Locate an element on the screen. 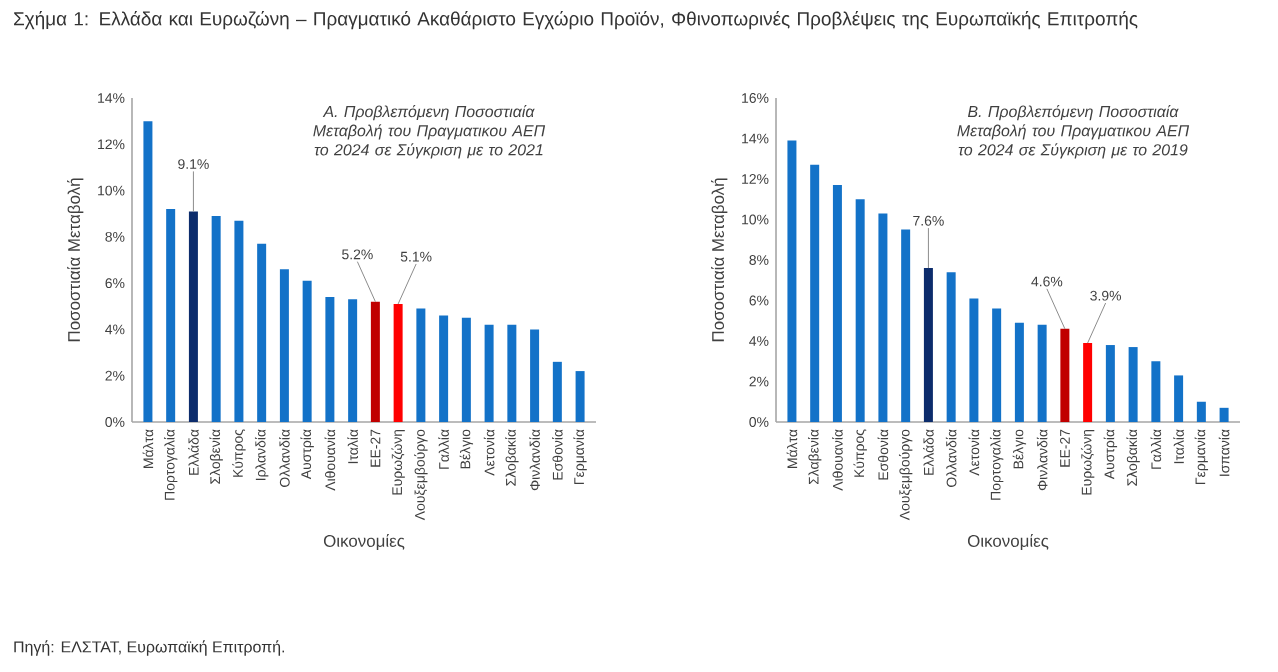 This screenshot has height=672, width=1278. text: Σχήμα 1: Ελλάδα και Ευρωζώνη – Πραγματικό Ακαθάριστο Εγχώριο Προϊόν, Φθινοπωρινές Προβλέψεις της Ευρωπαϊκής Επιτροπής is located at coordinates (576, 20).